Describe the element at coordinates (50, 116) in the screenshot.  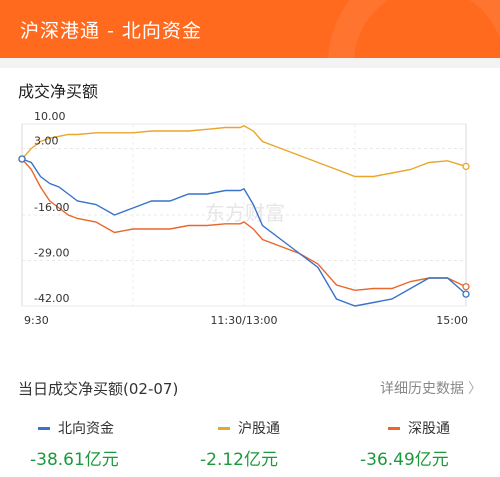
I see `y-tick-label: 10.00` at that location.